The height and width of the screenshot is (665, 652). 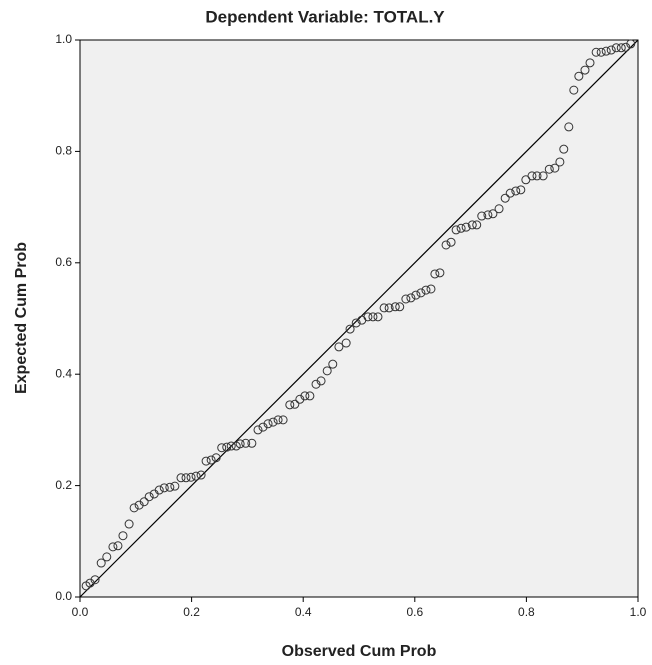 I want to click on x-tick-label: 0.0, so click(x=80, y=612).